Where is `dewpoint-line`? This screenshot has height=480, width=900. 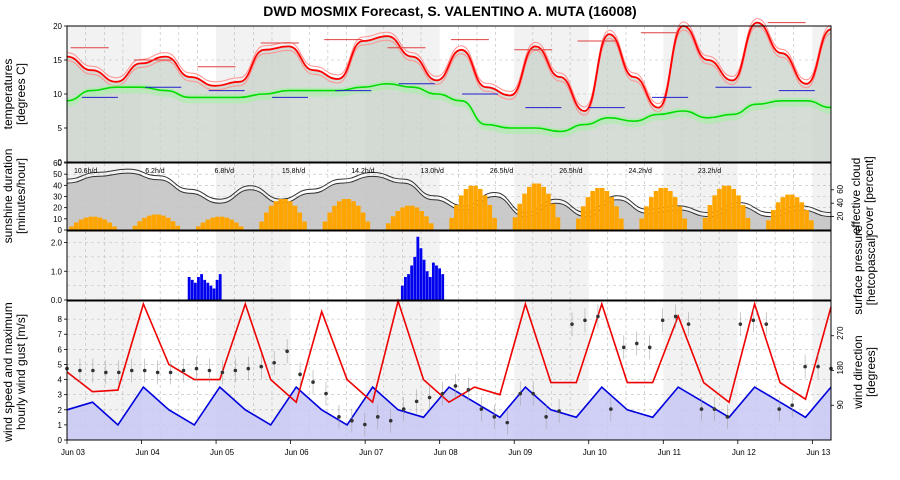
dewpoint-line is located at coordinates (449, 107).